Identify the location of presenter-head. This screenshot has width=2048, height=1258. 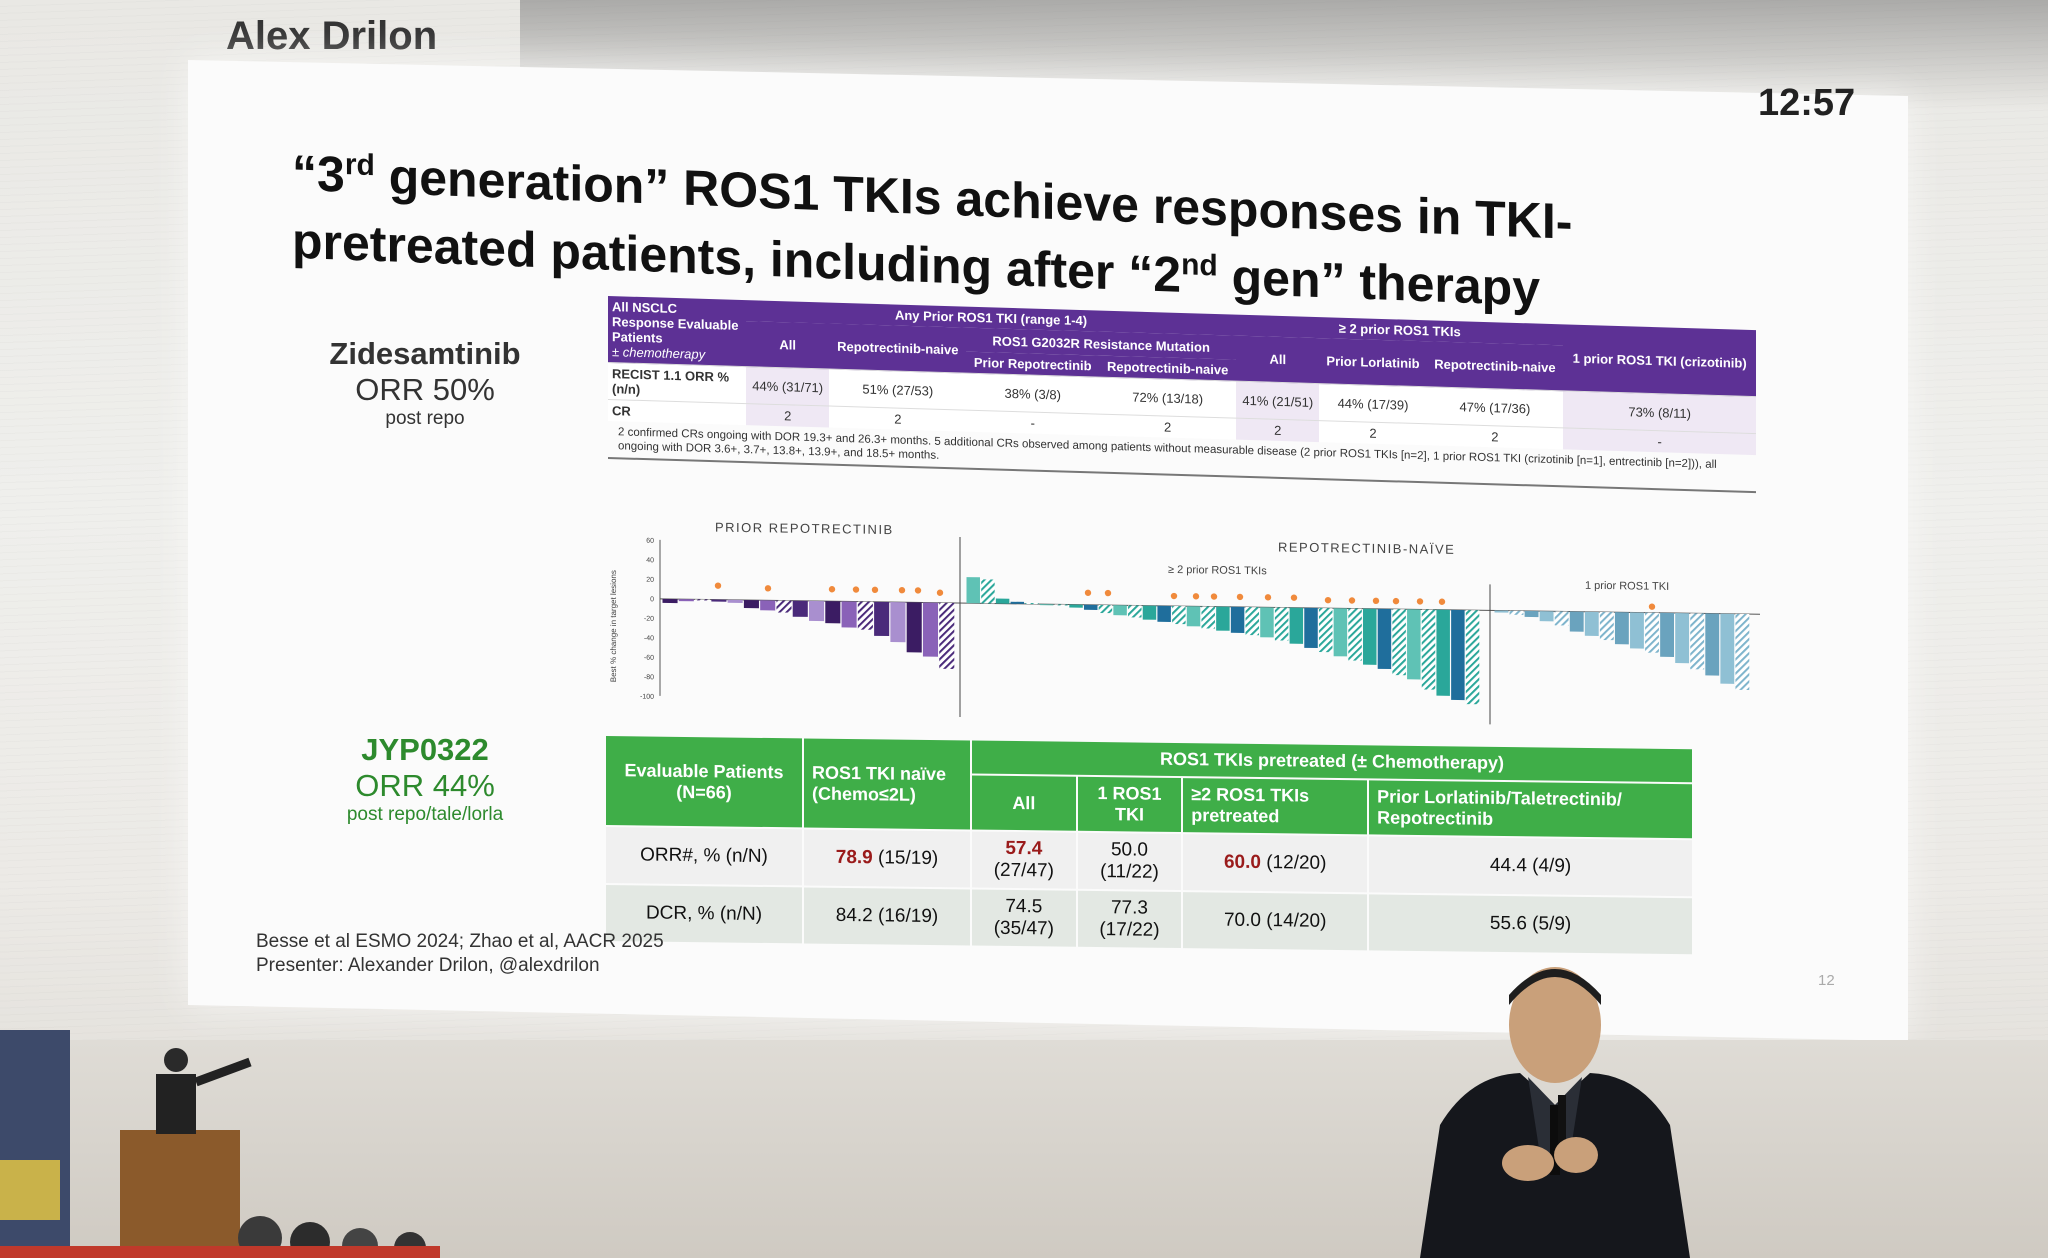
(1555, 1025).